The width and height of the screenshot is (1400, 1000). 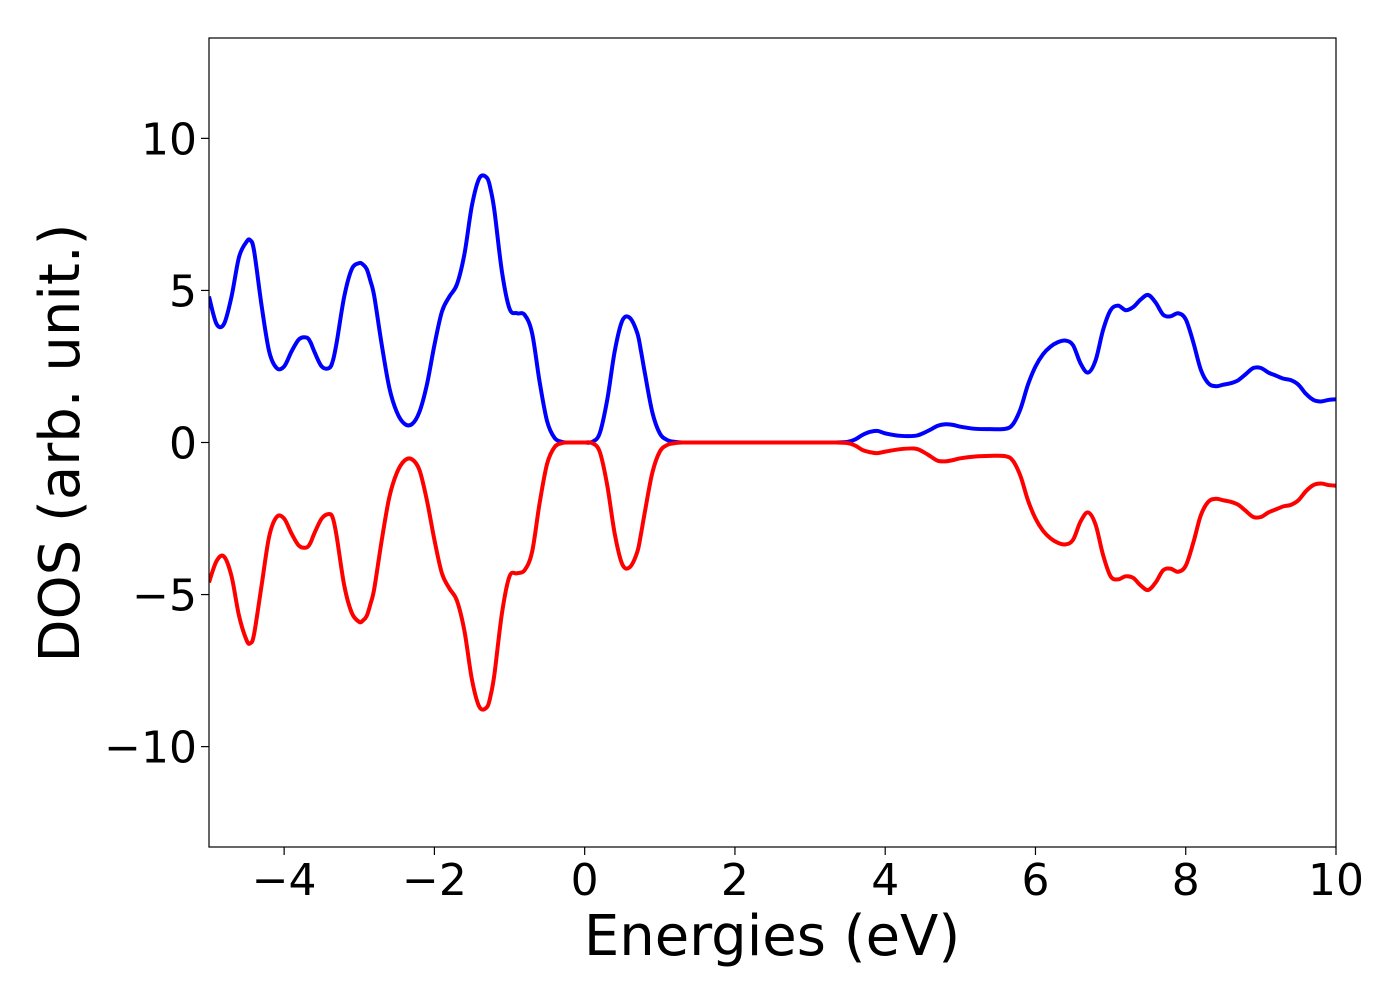 I want to click on y-tick-label: −10, so click(x=150, y=748).